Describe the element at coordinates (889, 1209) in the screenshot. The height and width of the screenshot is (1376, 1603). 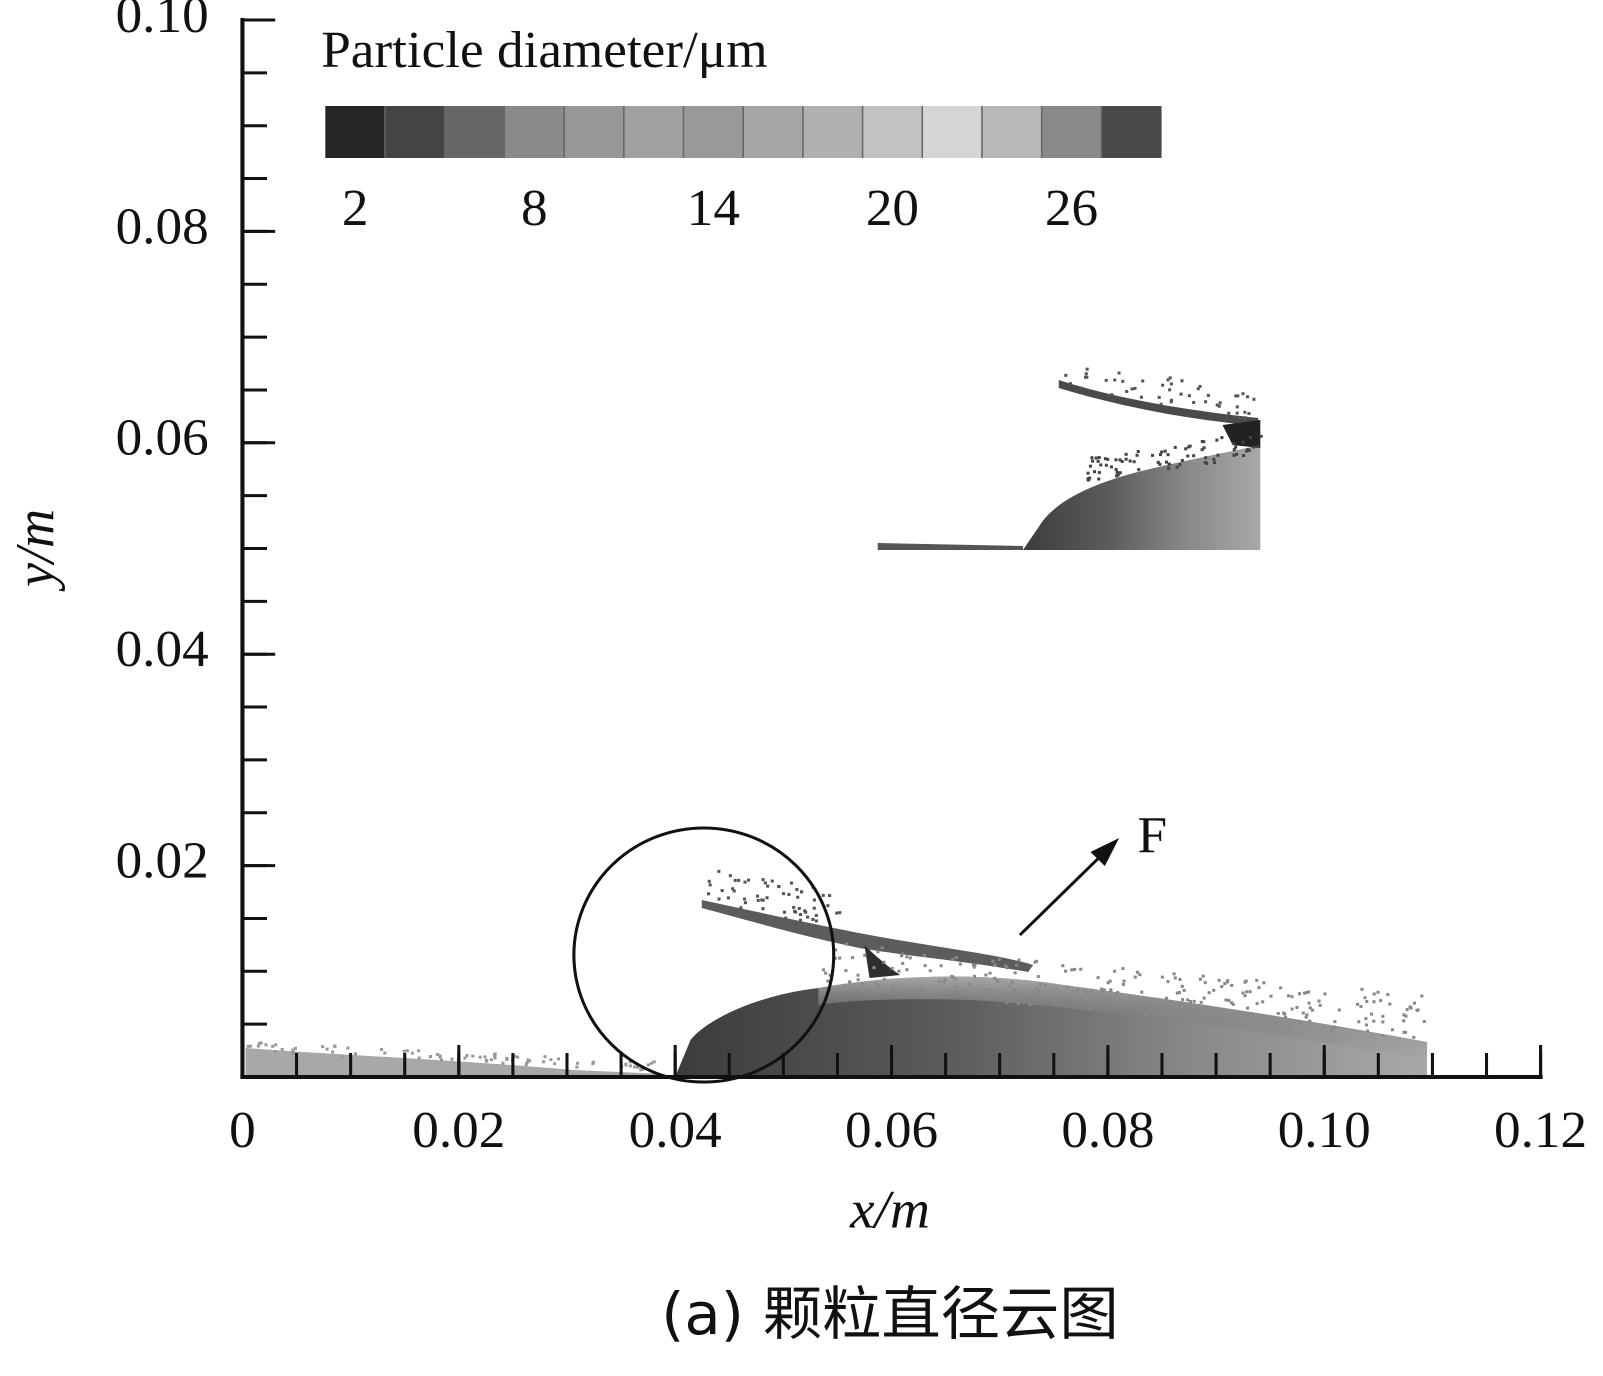
I see `x-axis-title: x/m` at that location.